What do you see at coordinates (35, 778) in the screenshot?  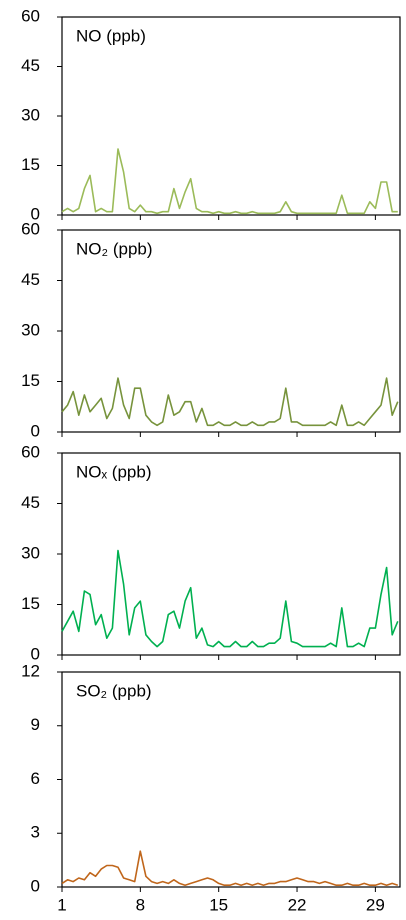 I see `y-tick-label: 6` at bounding box center [35, 778].